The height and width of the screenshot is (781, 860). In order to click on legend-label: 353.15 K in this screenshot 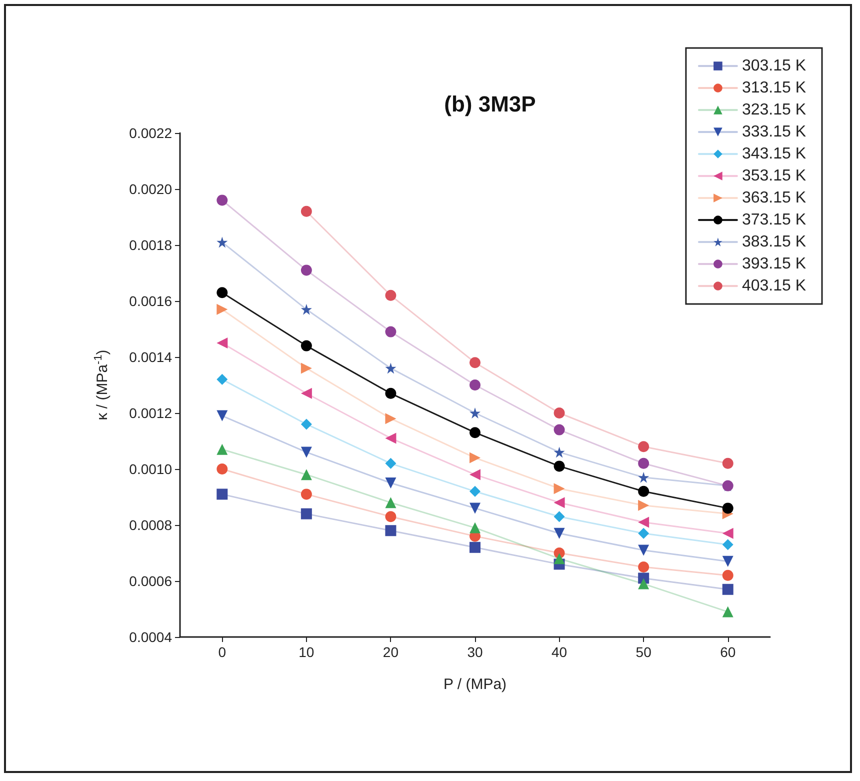, I will do `click(774, 176)`.